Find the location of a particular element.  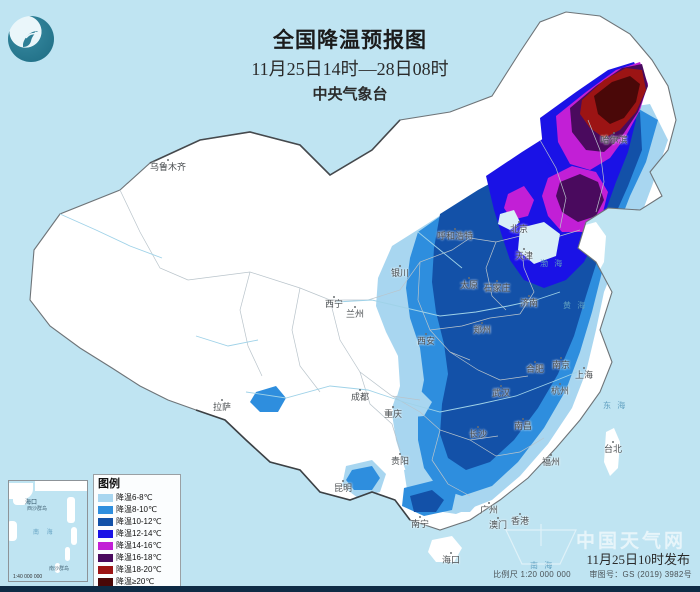

city-label-13: 澳门 is located at coordinates (498, 523).